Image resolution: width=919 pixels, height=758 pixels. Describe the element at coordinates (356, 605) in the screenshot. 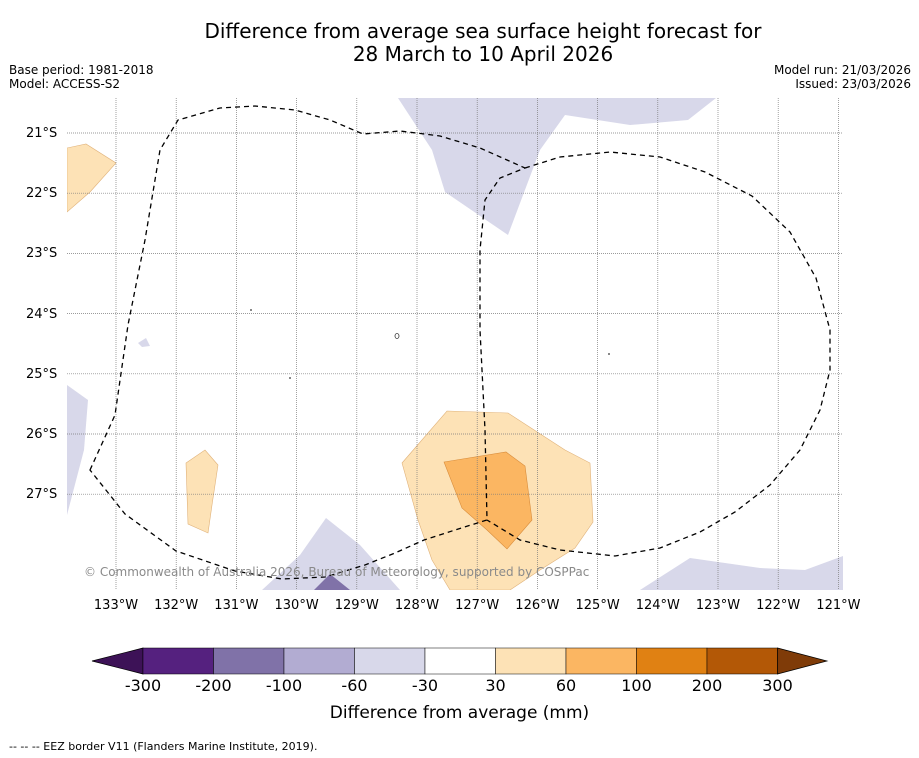

I see `longitude-label: 129°W` at that location.